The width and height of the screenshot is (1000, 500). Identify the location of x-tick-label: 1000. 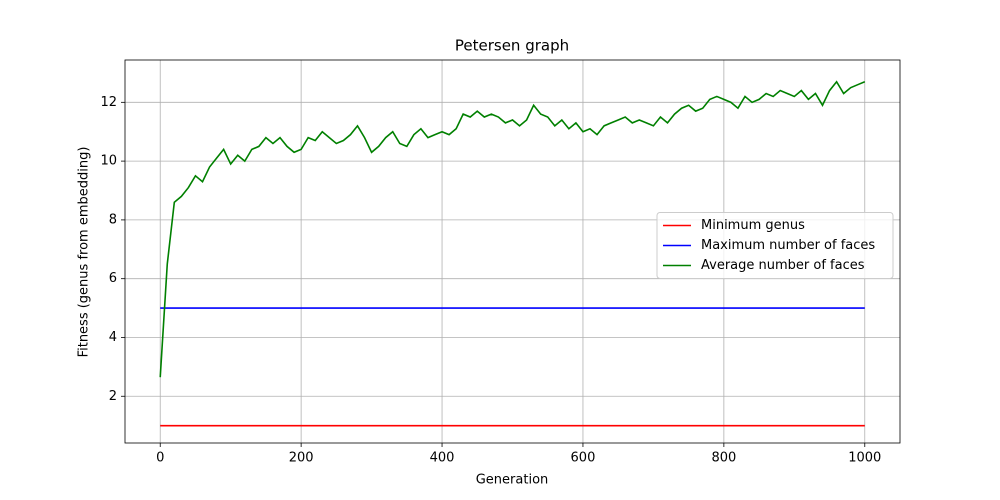
(864, 458).